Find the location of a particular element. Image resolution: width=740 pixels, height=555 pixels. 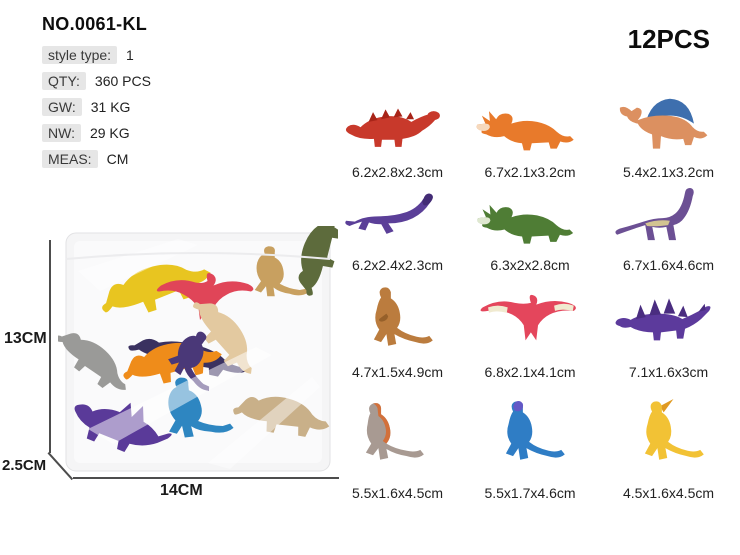

plesiosaurus-illustration is located at coordinates (388, 213).